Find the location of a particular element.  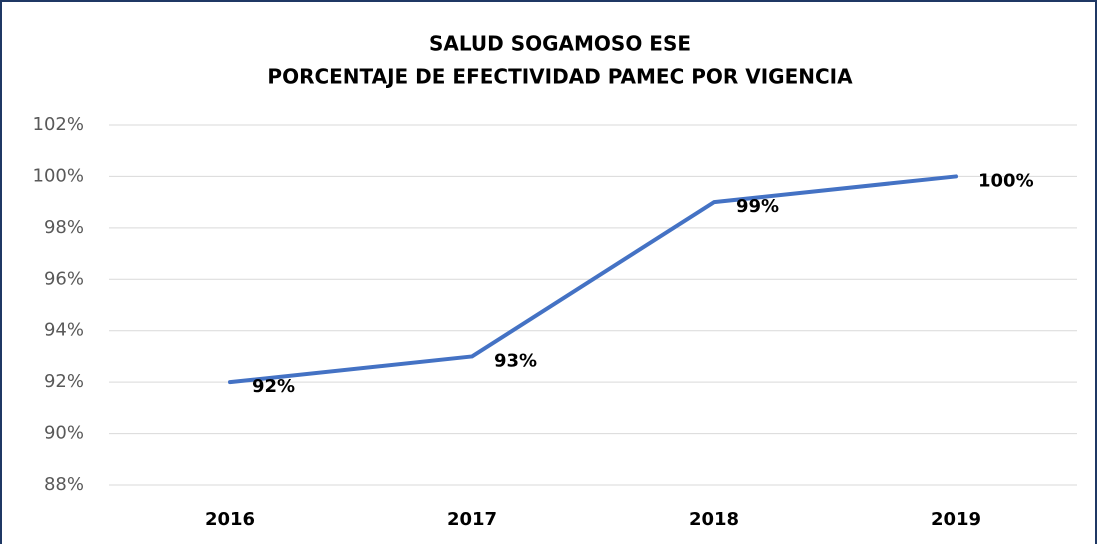

y-tick-label: 102% is located at coordinates (58, 124).